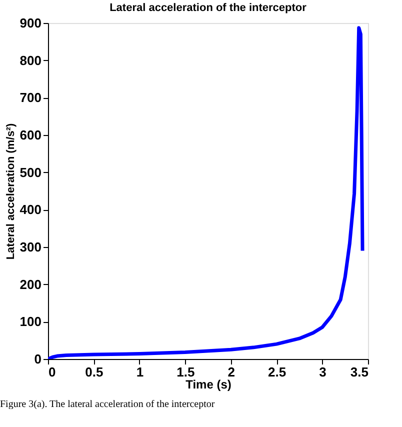 The width and height of the screenshot is (402, 427). Describe the element at coordinates (31, 284) in the screenshot. I see `y-tick-label: 200` at that location.